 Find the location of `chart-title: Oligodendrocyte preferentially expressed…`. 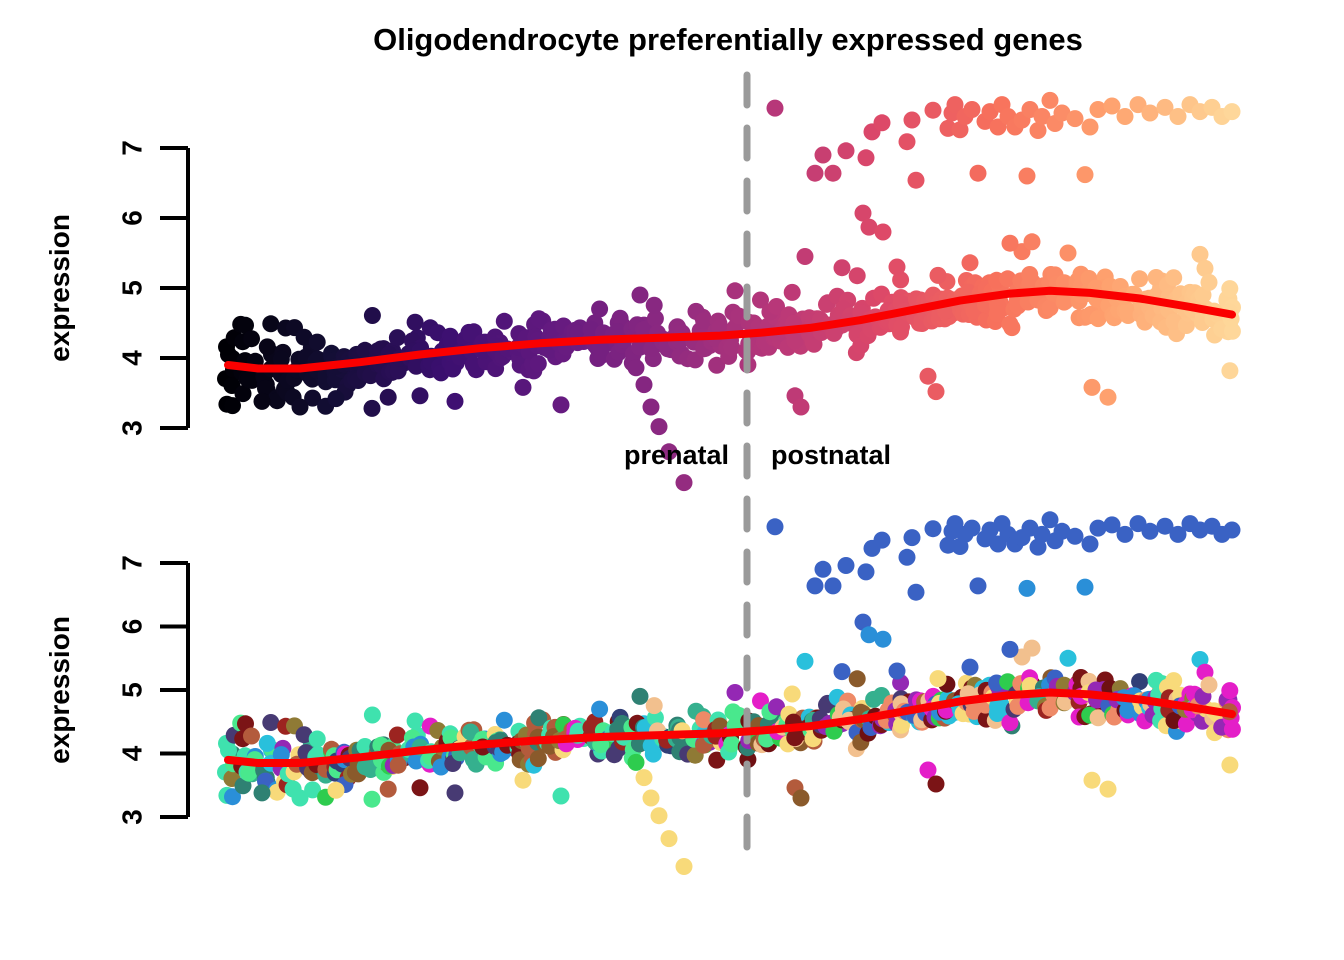

chart-title: Oligodendrocyte preferentially expressed… is located at coordinates (728, 39).